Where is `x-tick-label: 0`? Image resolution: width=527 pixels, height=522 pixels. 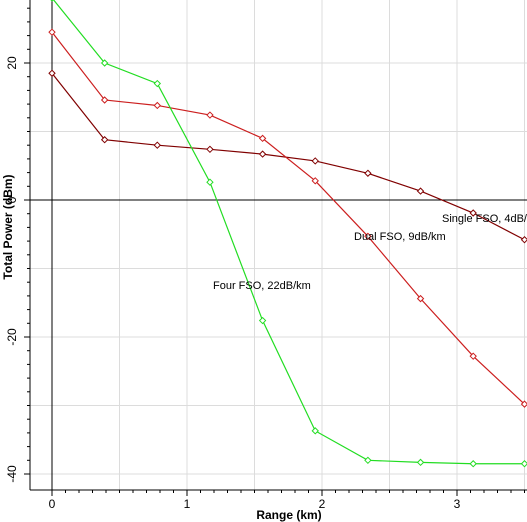
x-tick-label: 0 is located at coordinates (52, 504).